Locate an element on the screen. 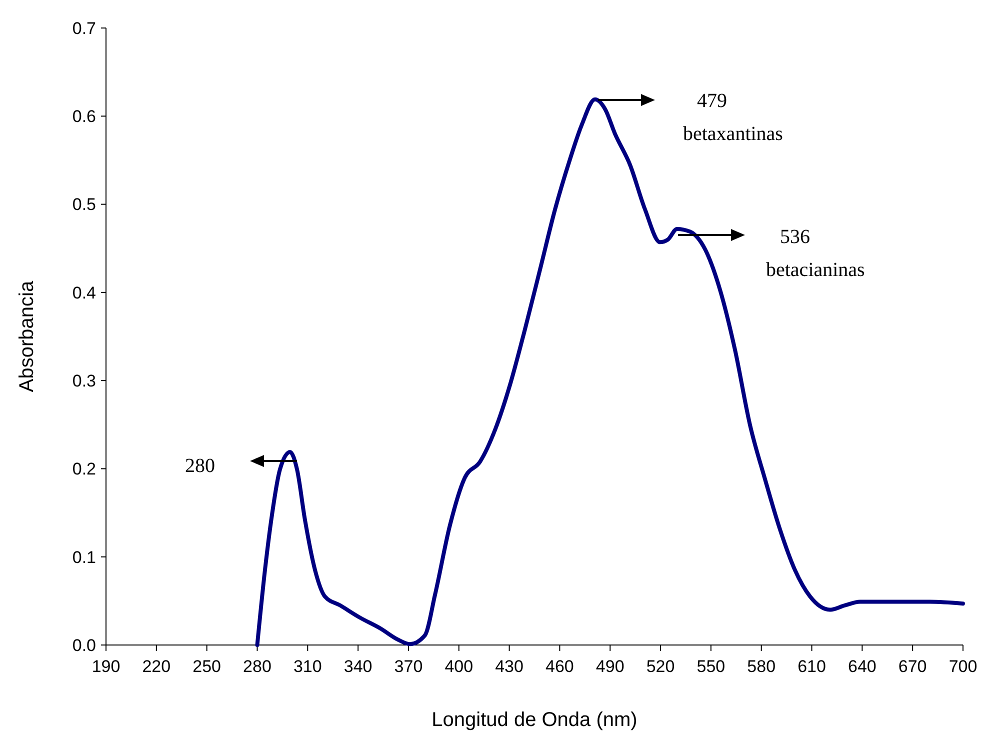 The height and width of the screenshot is (743, 988). x-tick-label: 490 is located at coordinates (610, 666).